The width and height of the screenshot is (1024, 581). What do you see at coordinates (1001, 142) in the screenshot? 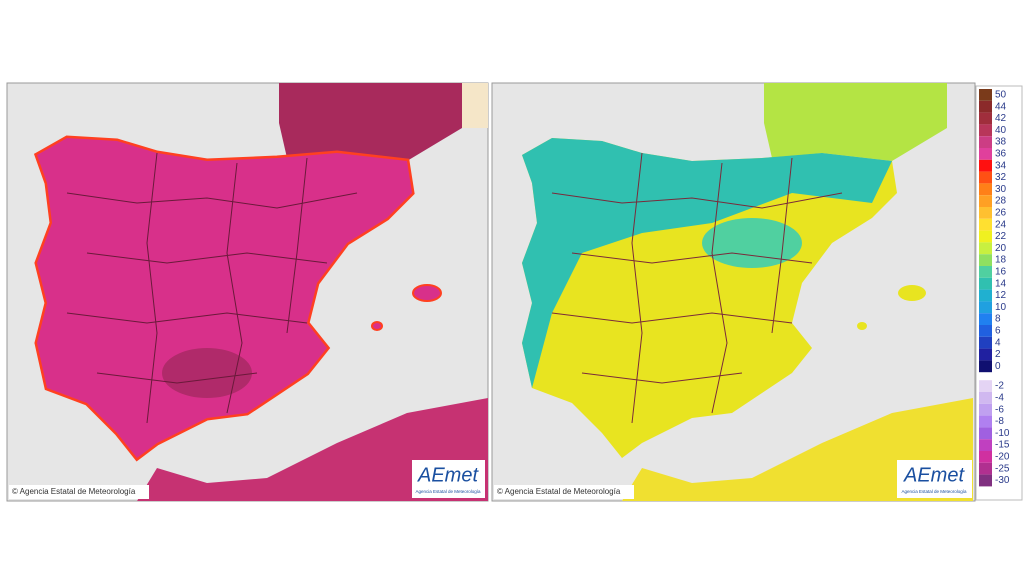
I see `legend-label: 38` at bounding box center [1001, 142].